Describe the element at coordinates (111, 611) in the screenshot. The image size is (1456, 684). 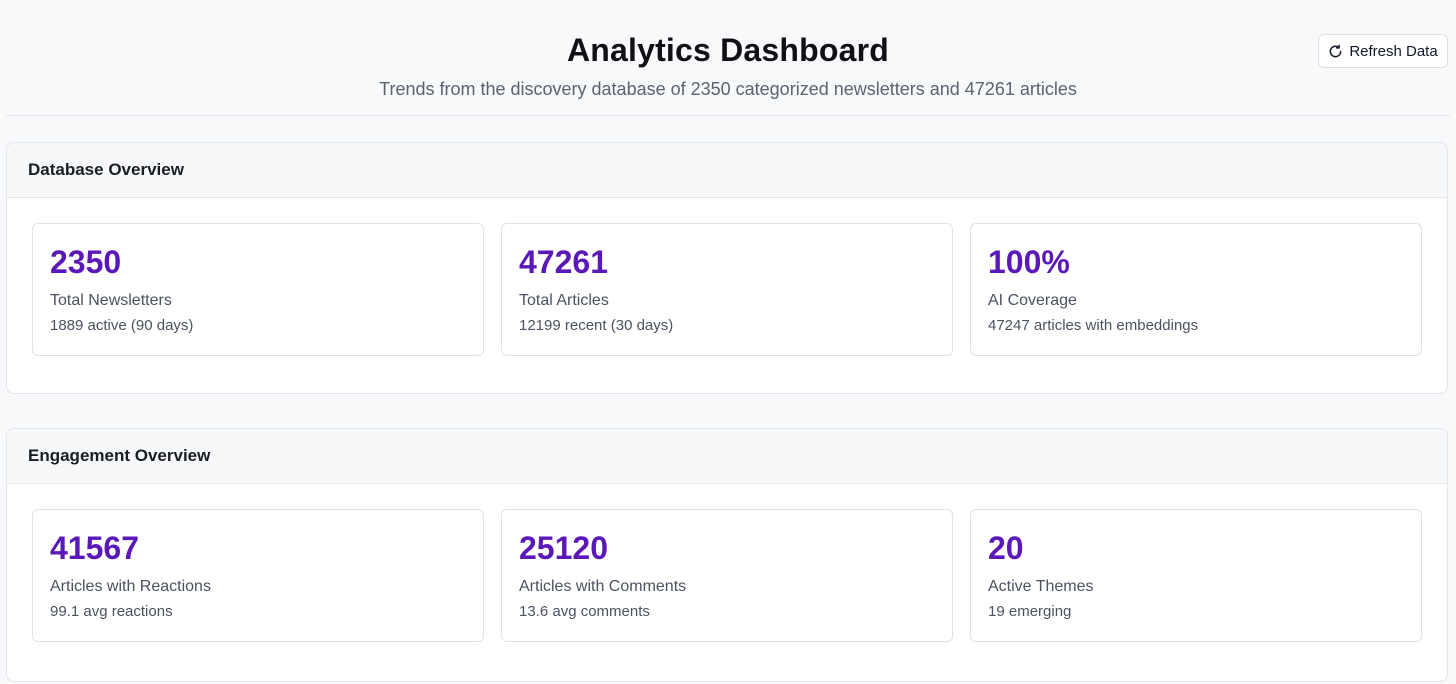
I see `stat-subtext: 99.1 avg reactions` at that location.